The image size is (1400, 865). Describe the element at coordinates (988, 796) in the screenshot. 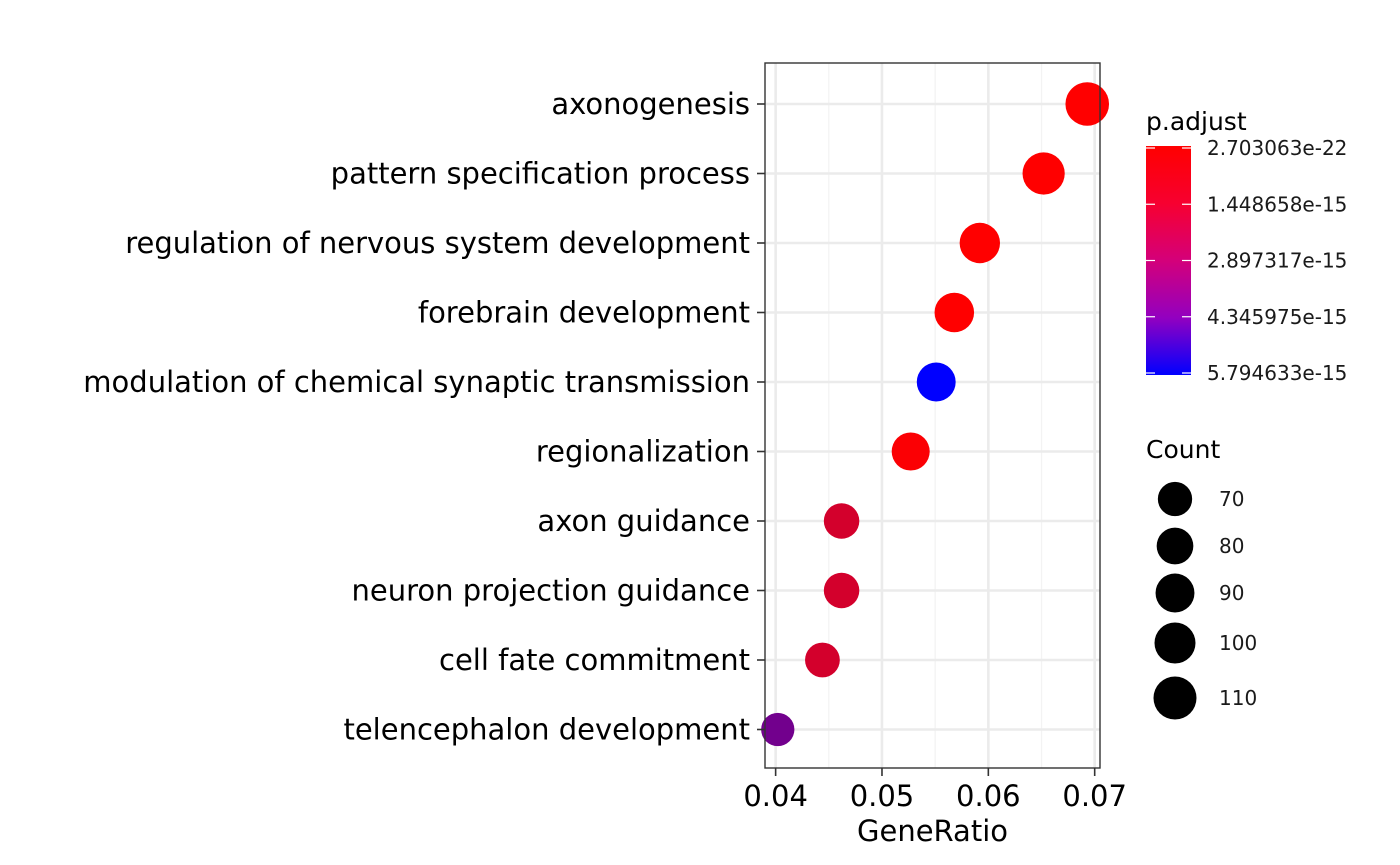

I see `x-tick-label: 0.06` at that location.